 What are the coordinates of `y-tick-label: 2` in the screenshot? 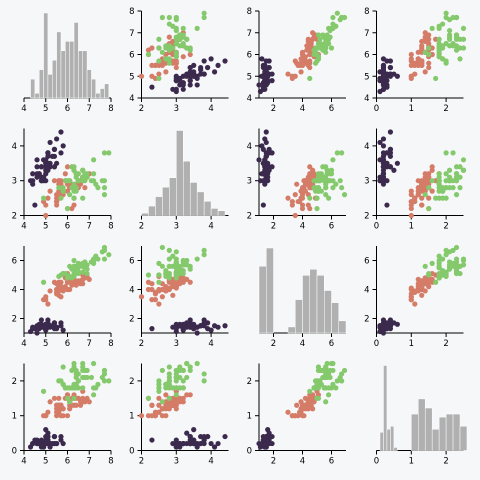 It's located at (249, 382).